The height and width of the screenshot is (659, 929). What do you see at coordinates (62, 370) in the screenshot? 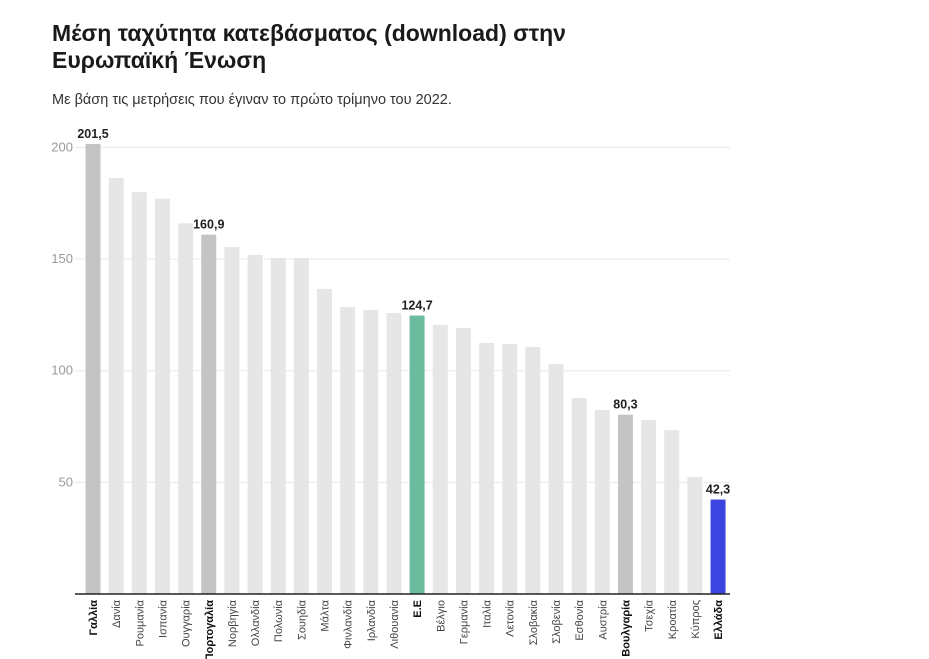
I see `y-tick-label: 100` at bounding box center [62, 370].